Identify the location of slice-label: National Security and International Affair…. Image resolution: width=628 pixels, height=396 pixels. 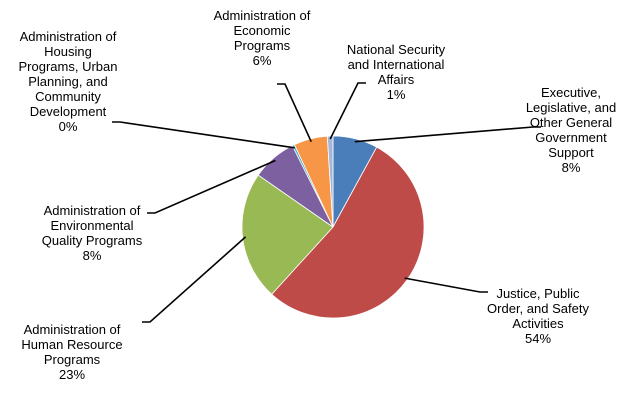
(396, 72).